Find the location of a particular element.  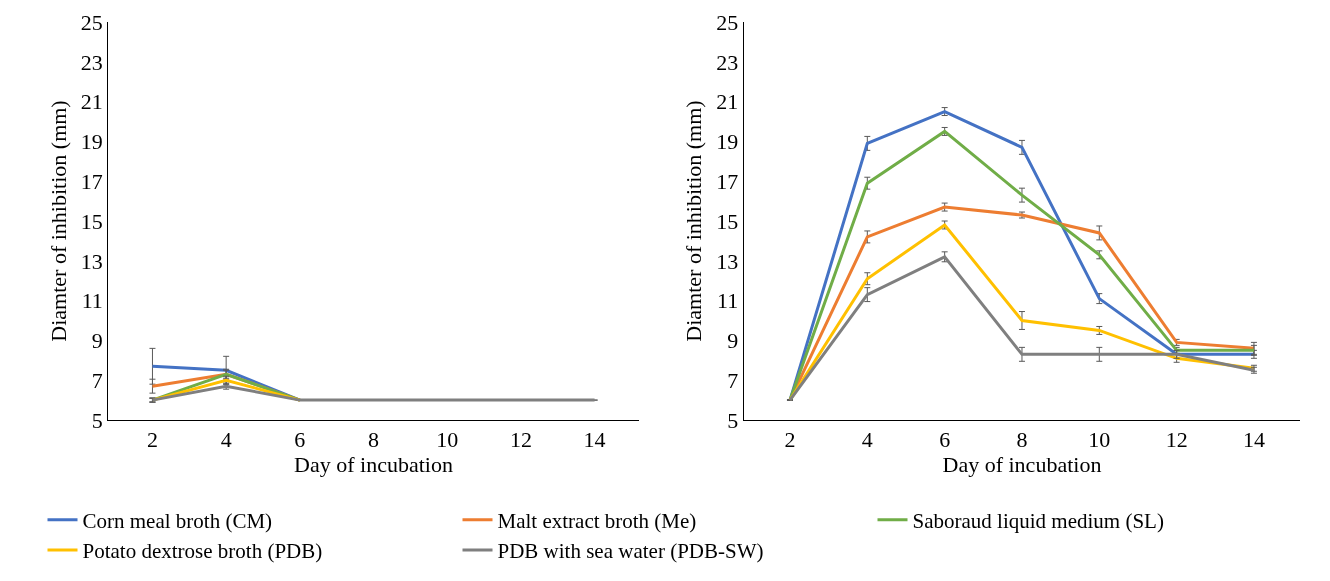

legend-label: Saboraud liquid medium (SL) is located at coordinates (1038, 520).